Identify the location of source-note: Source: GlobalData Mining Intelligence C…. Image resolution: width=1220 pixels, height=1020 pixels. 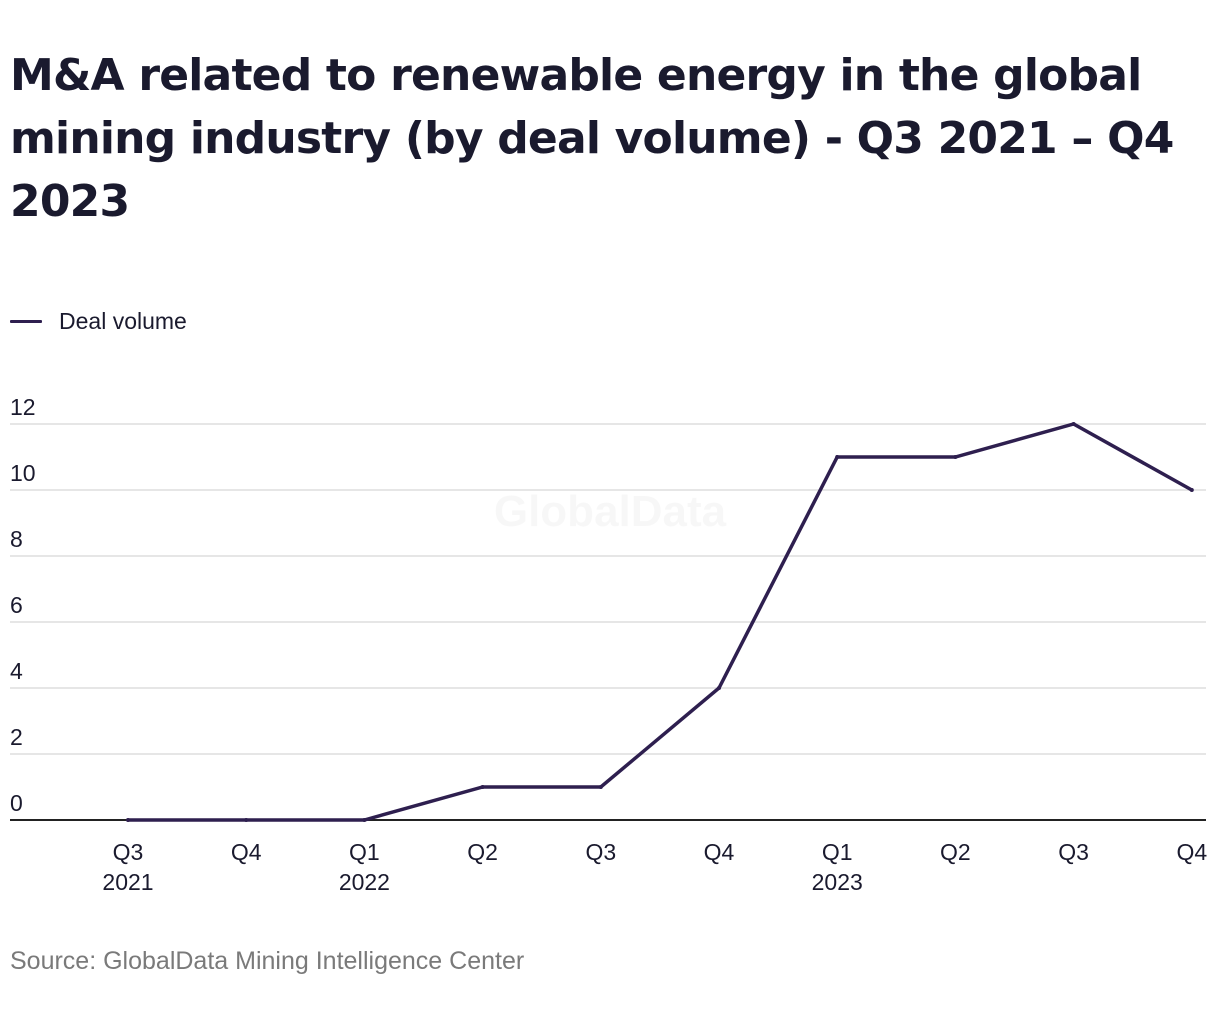
(267, 961).